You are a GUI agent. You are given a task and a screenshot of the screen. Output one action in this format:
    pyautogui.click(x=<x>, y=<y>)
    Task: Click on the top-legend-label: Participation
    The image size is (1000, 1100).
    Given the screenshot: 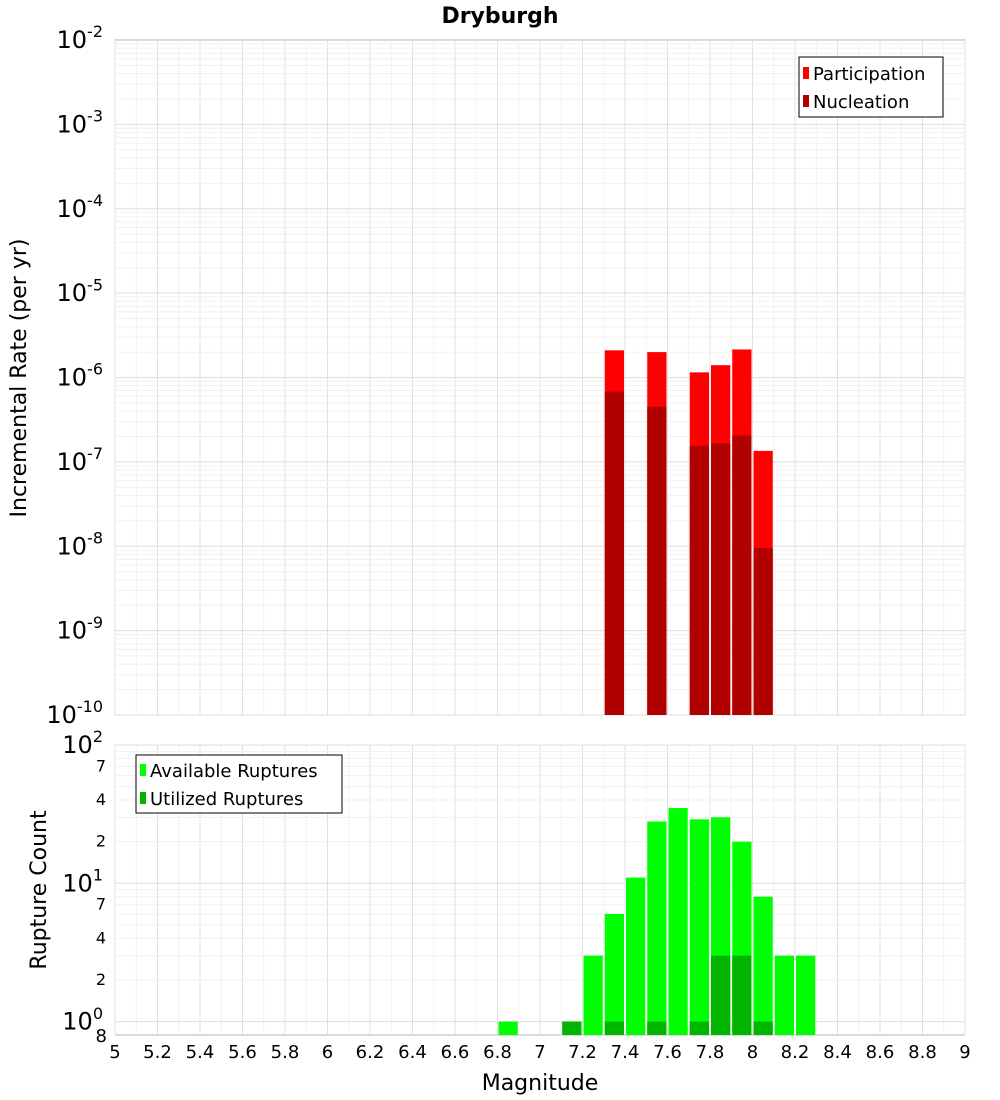 What is the action you would take?
    pyautogui.click(x=869, y=74)
    